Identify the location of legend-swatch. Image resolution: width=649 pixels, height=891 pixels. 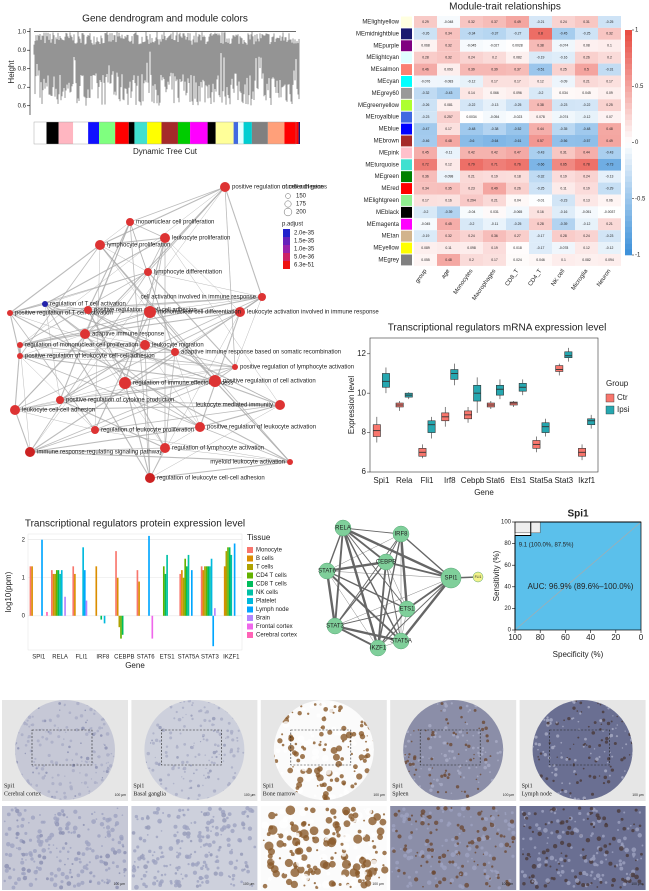
(610, 398).